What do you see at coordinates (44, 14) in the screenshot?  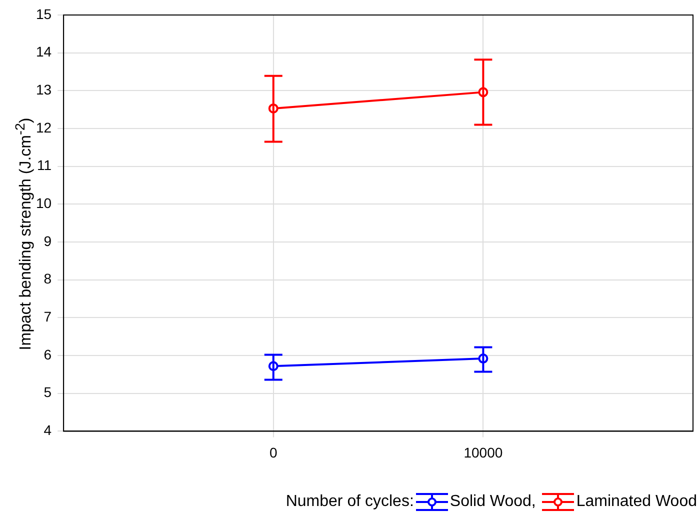 I see `y-tick-label: 15` at bounding box center [44, 14].